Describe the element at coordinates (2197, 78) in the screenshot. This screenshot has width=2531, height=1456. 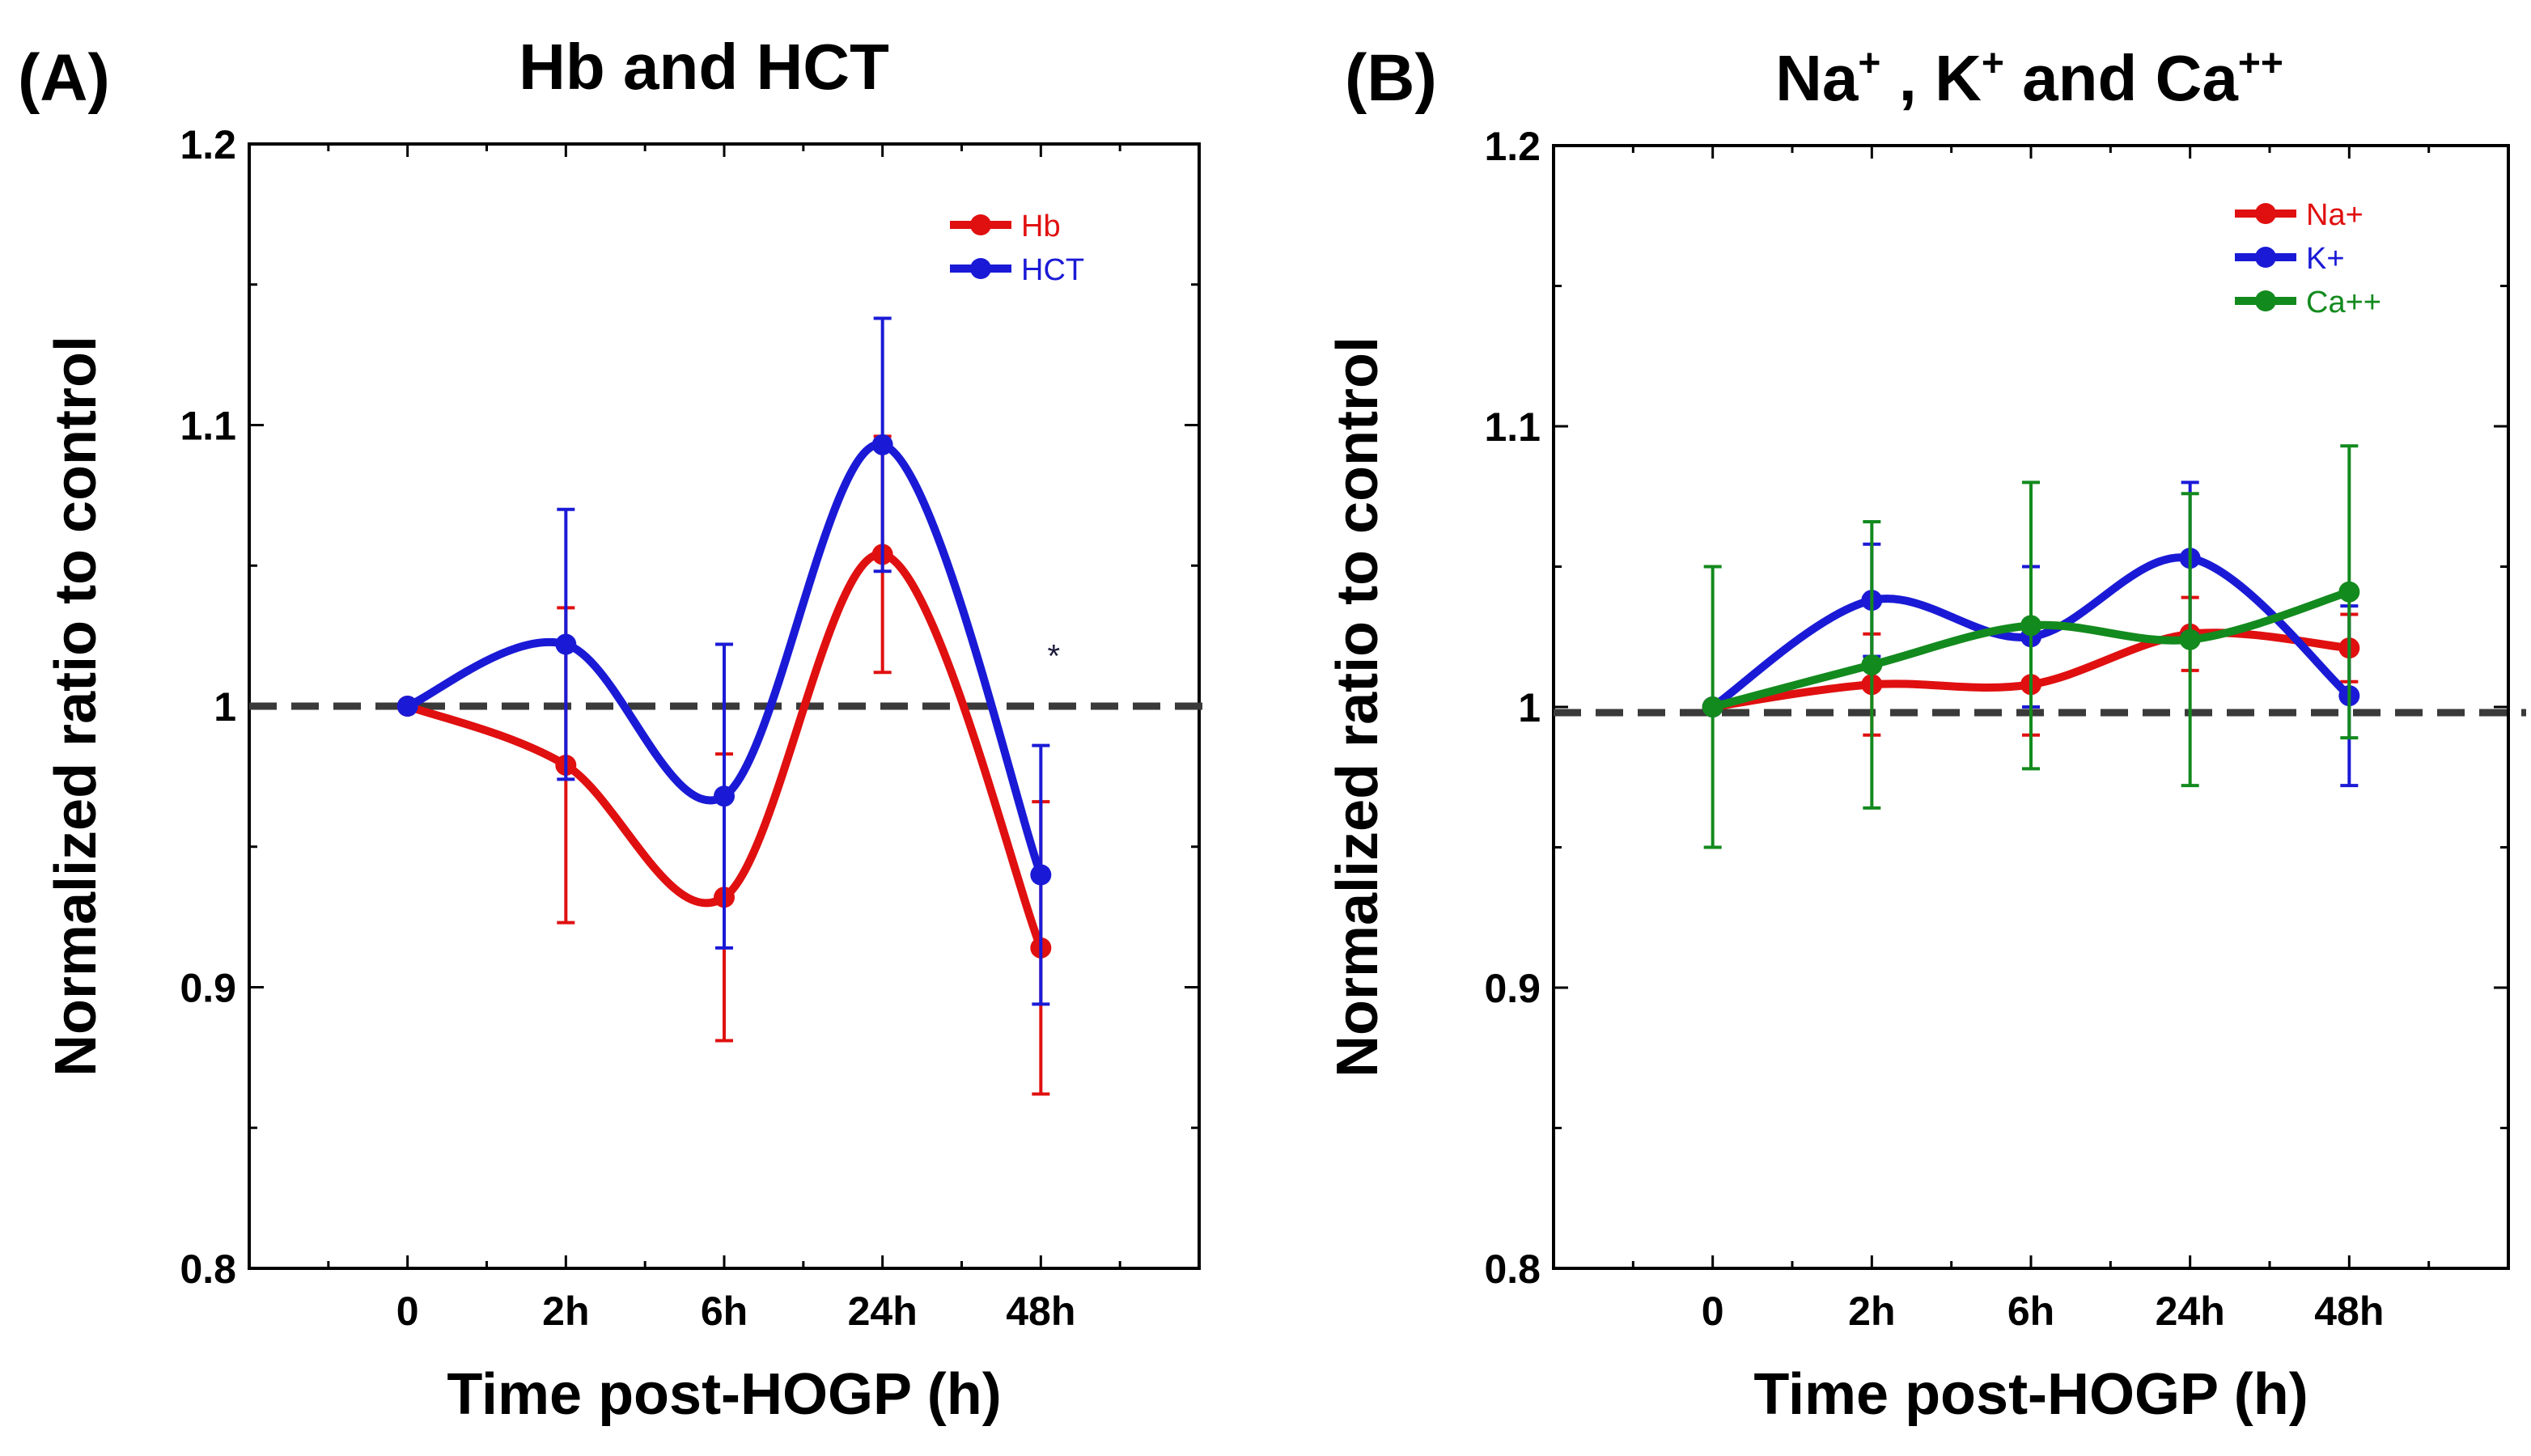
I see `title-ca: Ca` at that location.